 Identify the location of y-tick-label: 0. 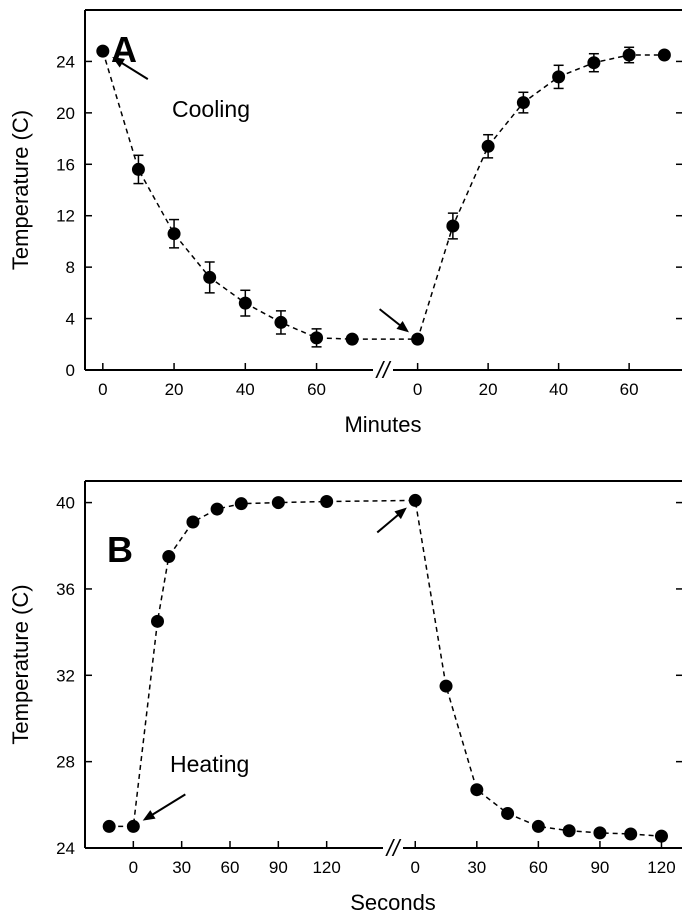
(70, 370).